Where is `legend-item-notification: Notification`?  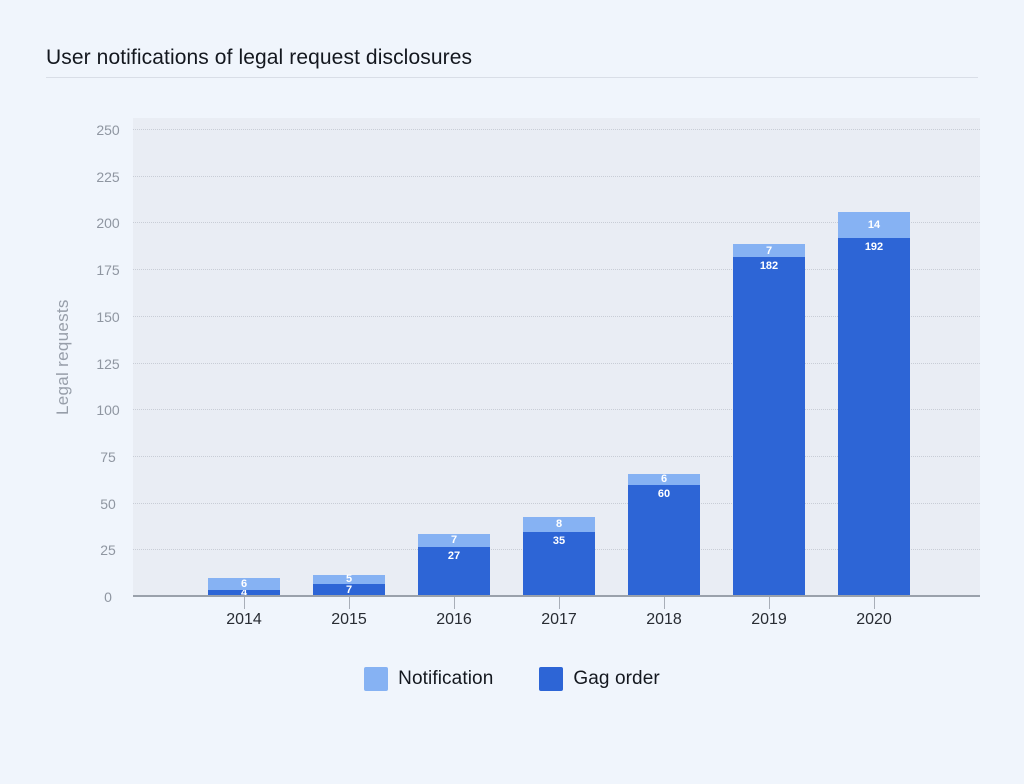
legend-item-notification: Notification is located at coordinates (428, 679).